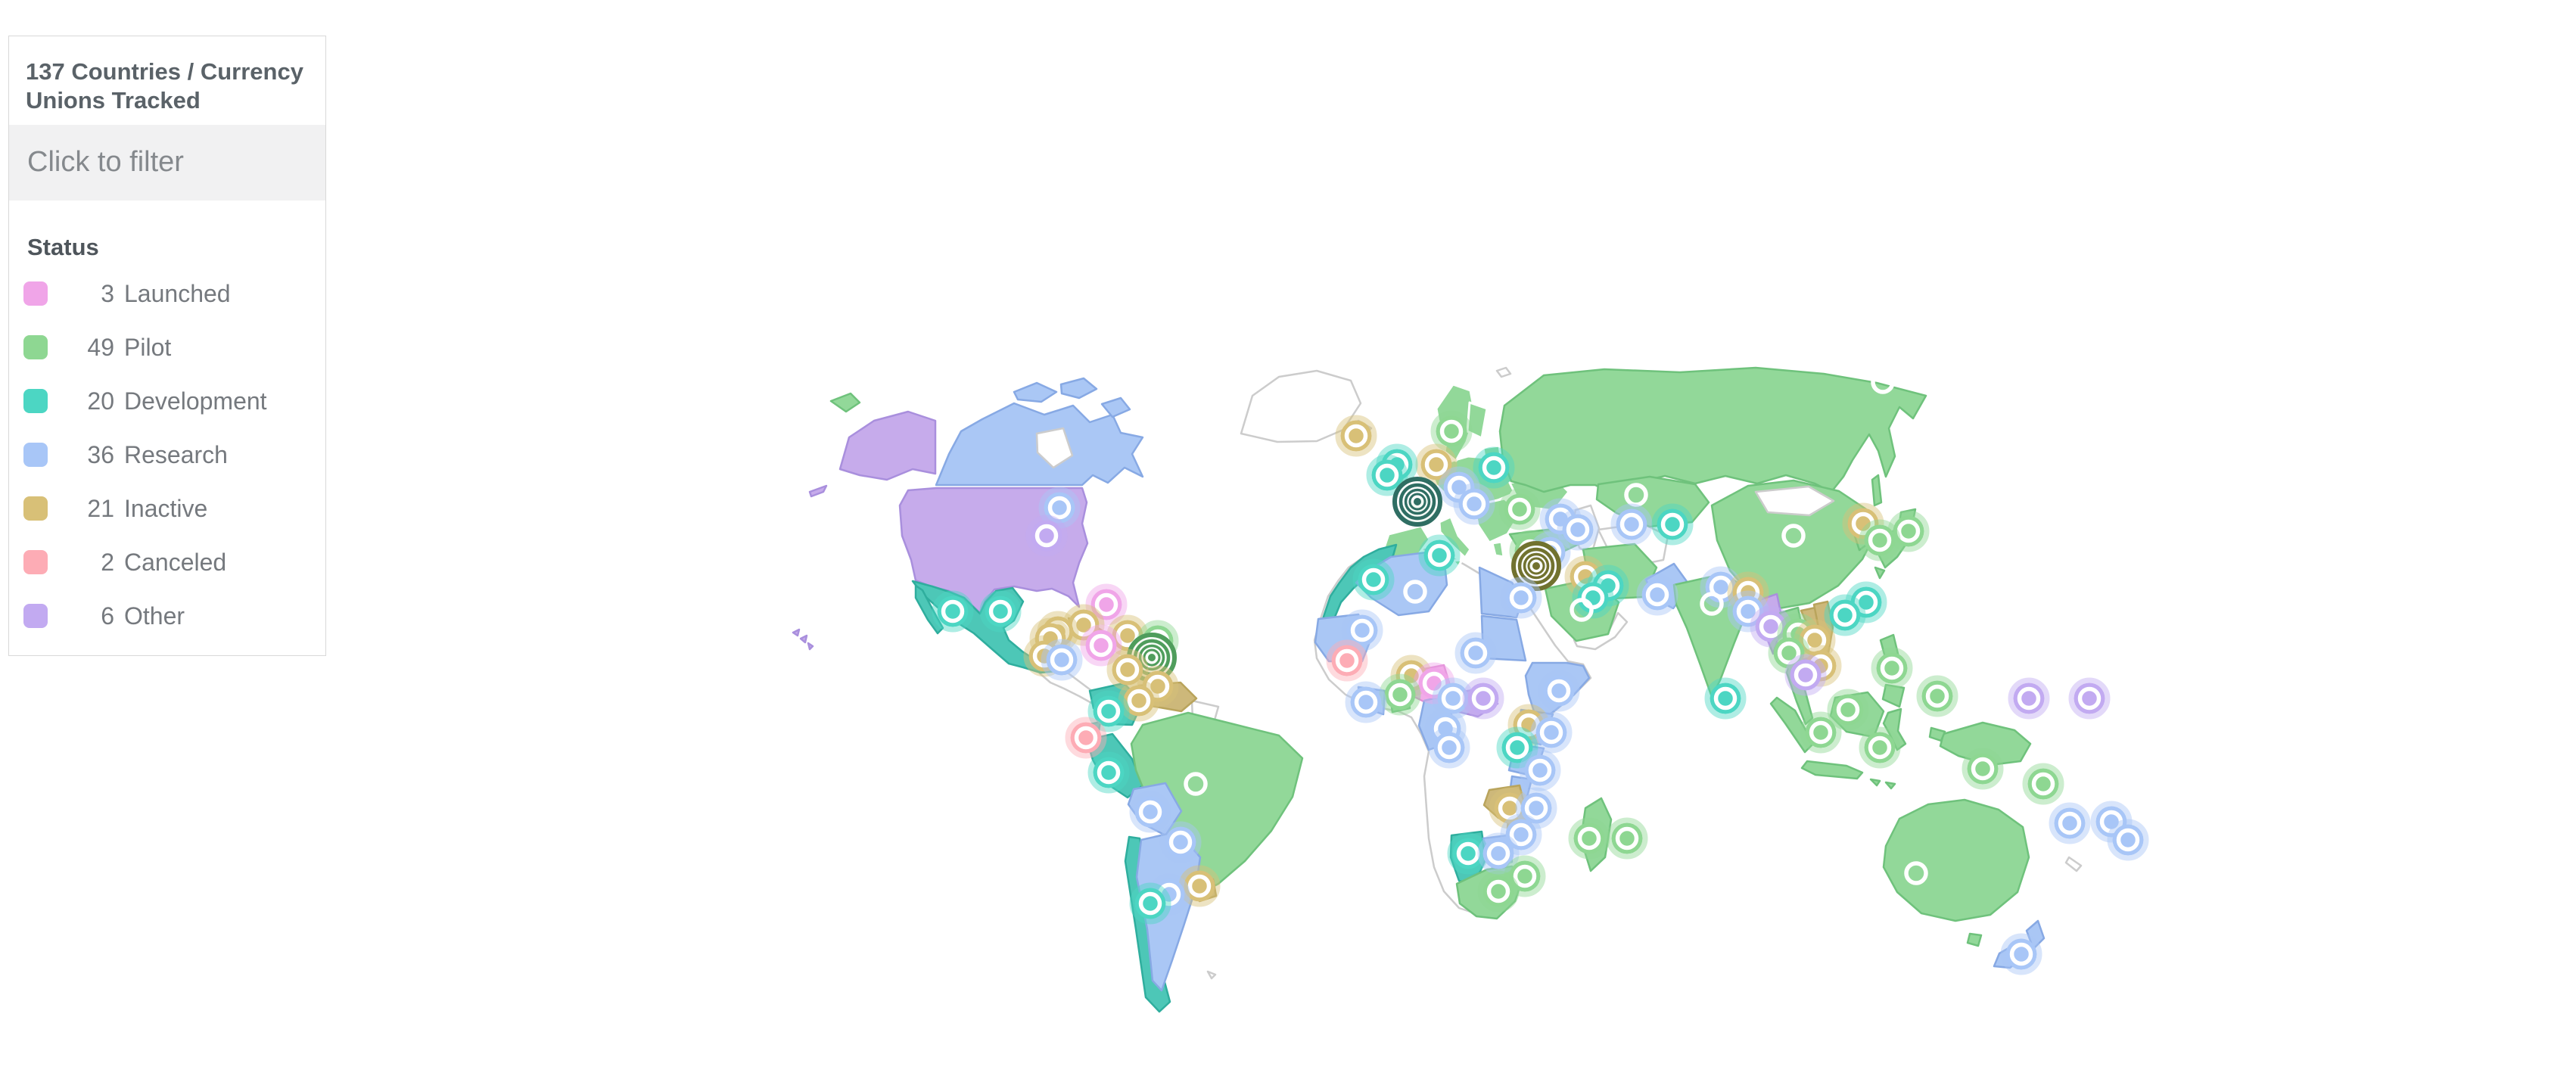  What do you see at coordinates (1792, 725) in the screenshot?
I see `island-sumatra` at bounding box center [1792, 725].